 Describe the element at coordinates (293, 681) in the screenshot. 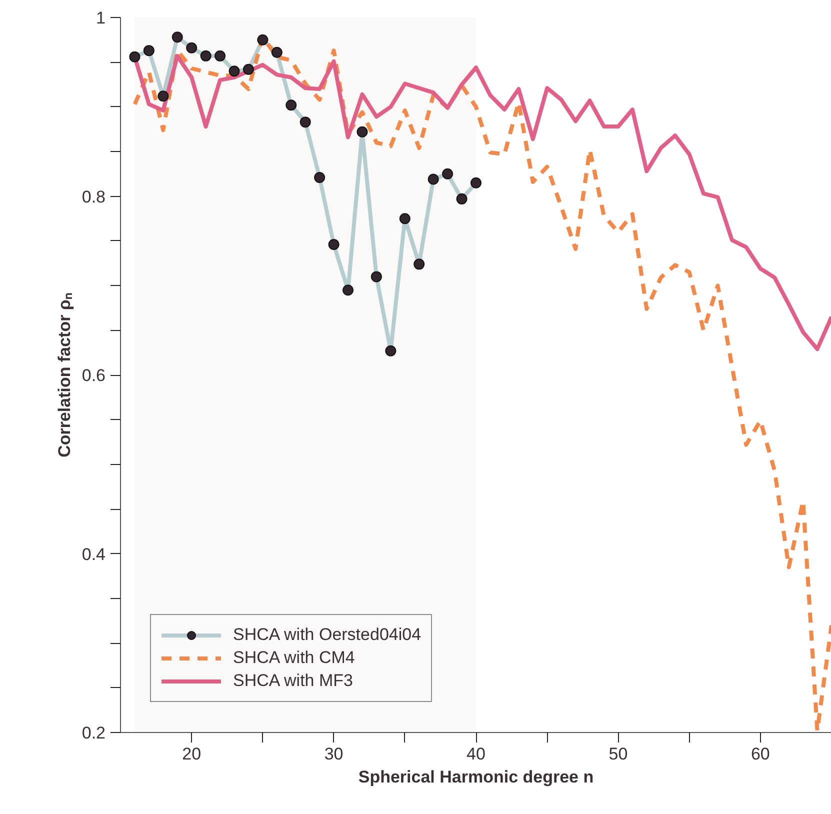

I see `legend-label: SHCA with MF3` at that location.